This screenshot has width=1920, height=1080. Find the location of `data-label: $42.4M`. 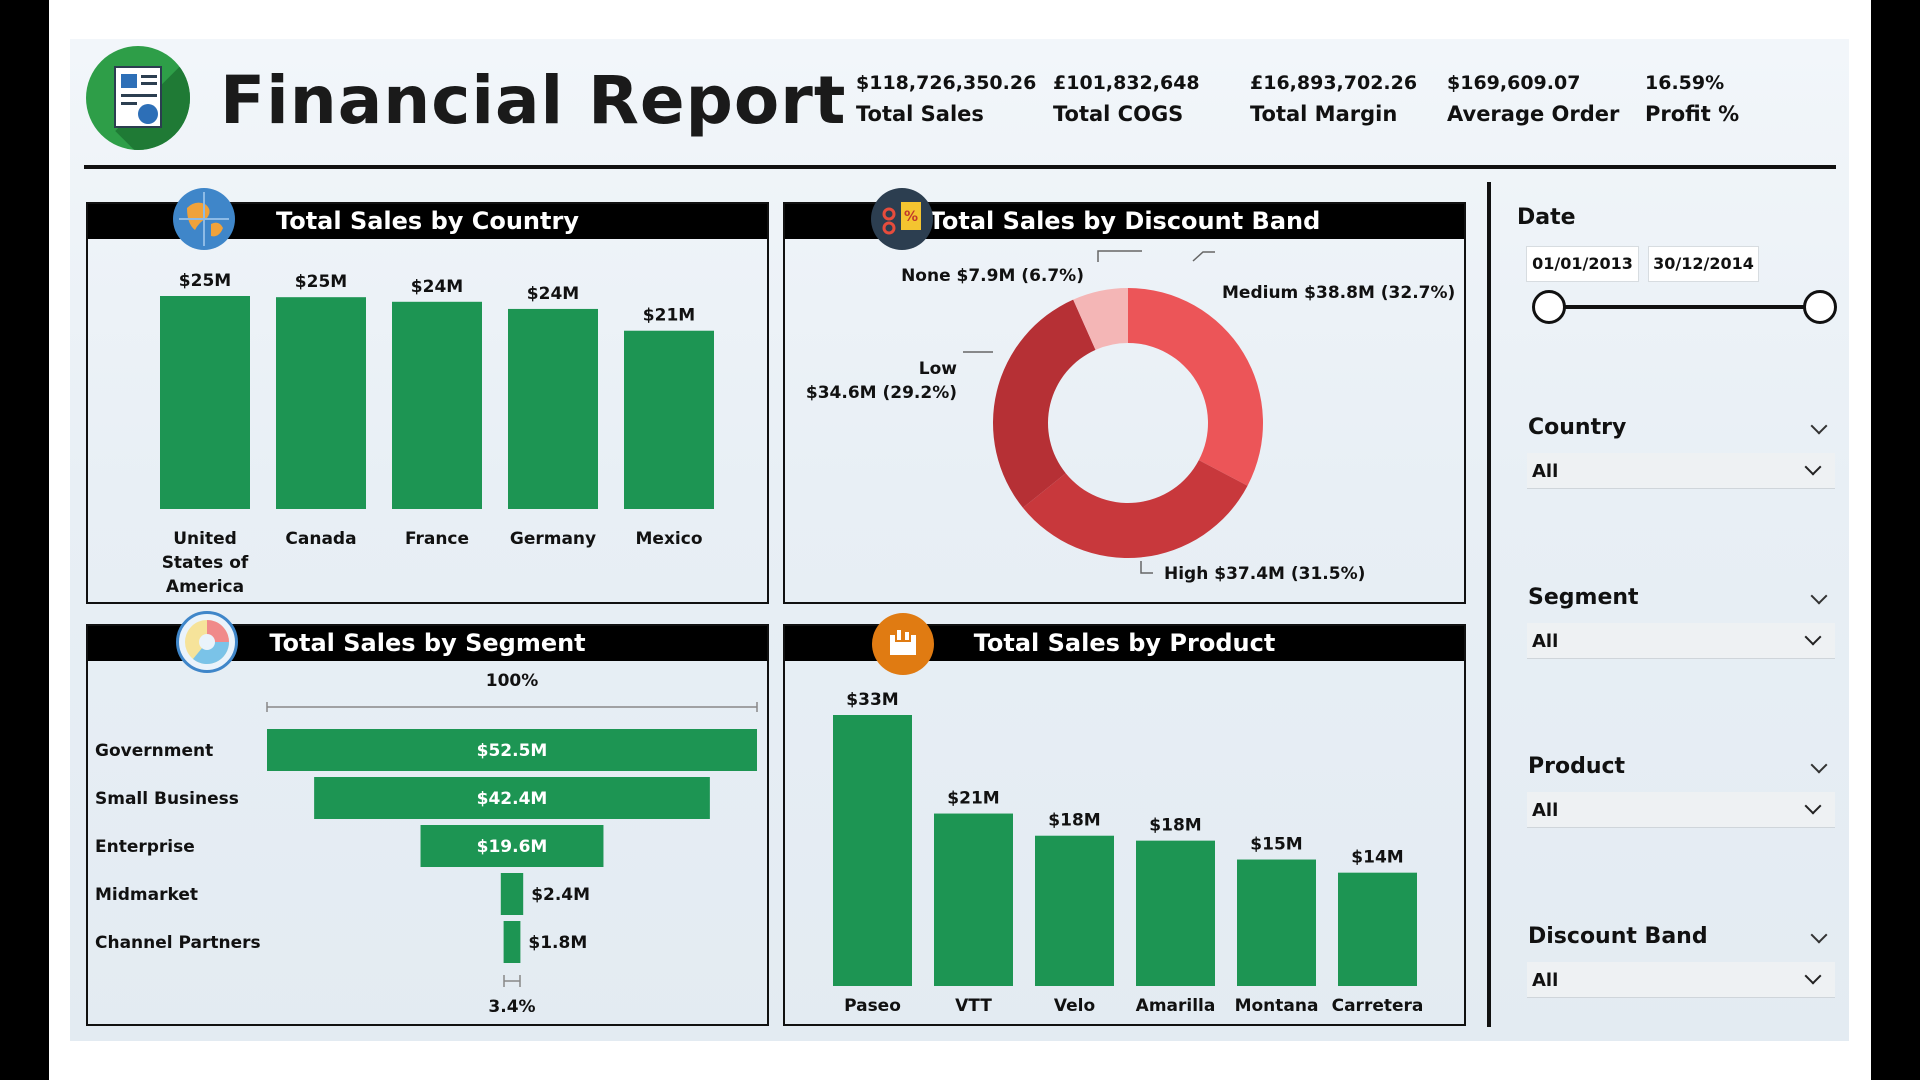

data-label: $42.4M is located at coordinates (512, 799).